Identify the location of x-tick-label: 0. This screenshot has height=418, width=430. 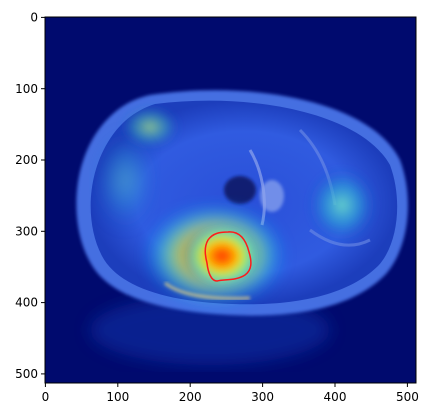
(46, 397).